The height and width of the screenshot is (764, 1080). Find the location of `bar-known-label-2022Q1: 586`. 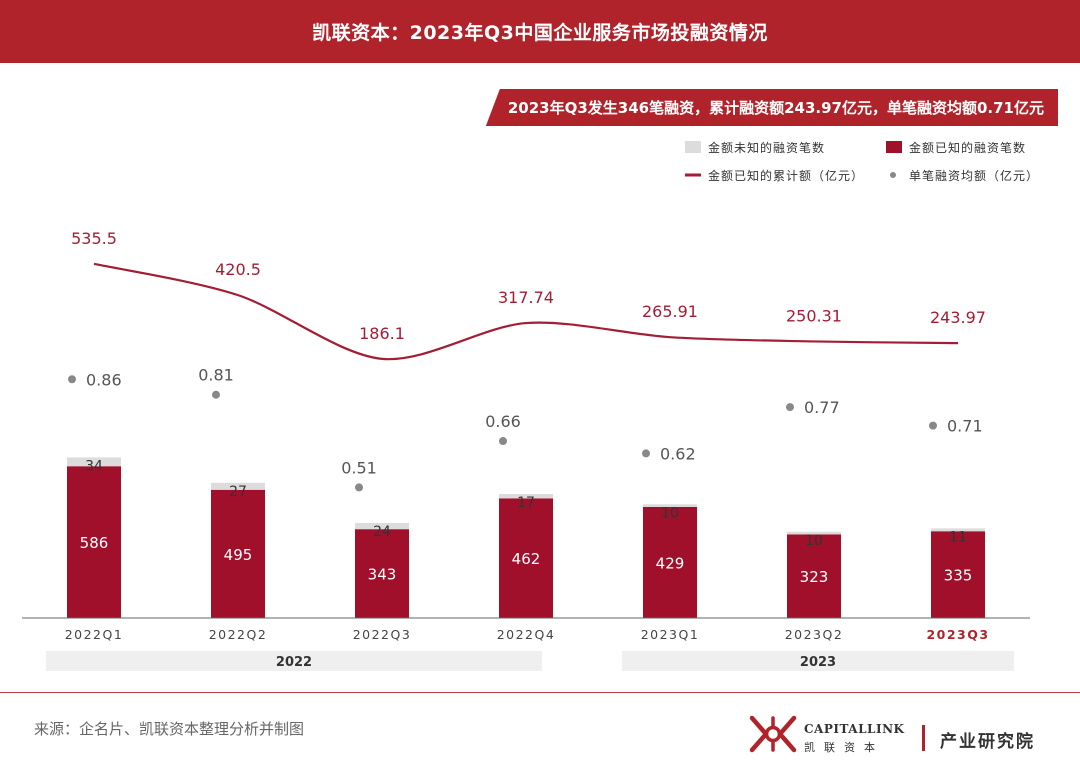

bar-known-label-2022Q1: 586 is located at coordinates (94, 543).